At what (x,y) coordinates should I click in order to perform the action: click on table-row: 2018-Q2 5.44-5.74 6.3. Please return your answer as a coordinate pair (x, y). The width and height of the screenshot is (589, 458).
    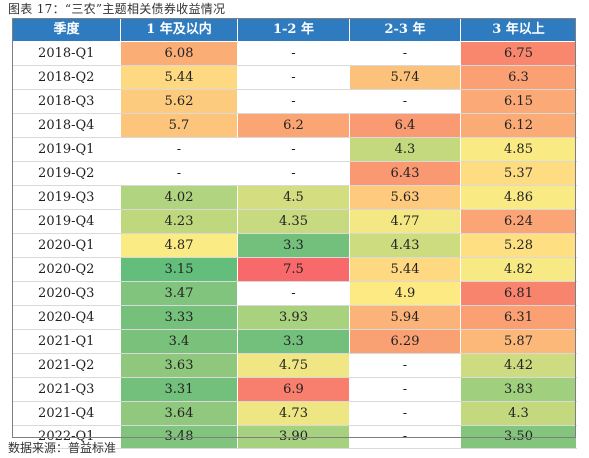
    Looking at the image, I should click on (294, 77).